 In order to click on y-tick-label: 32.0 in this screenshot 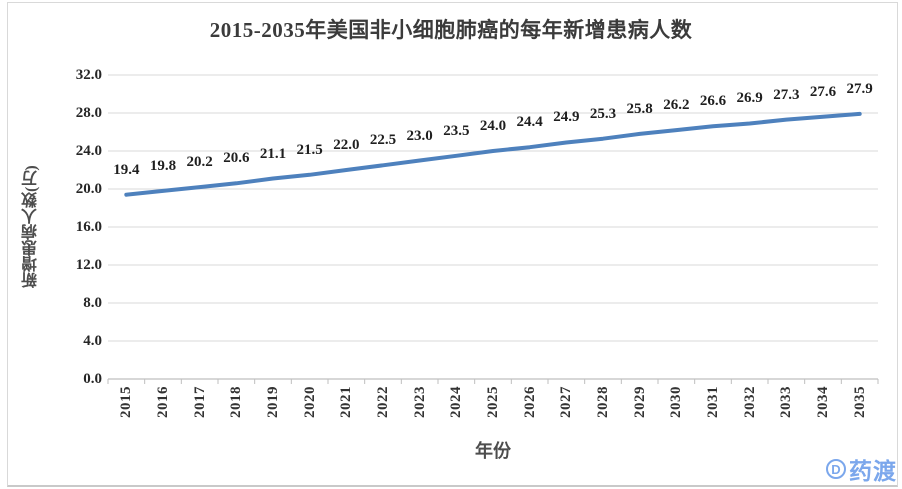, I will do `click(88, 75)`.